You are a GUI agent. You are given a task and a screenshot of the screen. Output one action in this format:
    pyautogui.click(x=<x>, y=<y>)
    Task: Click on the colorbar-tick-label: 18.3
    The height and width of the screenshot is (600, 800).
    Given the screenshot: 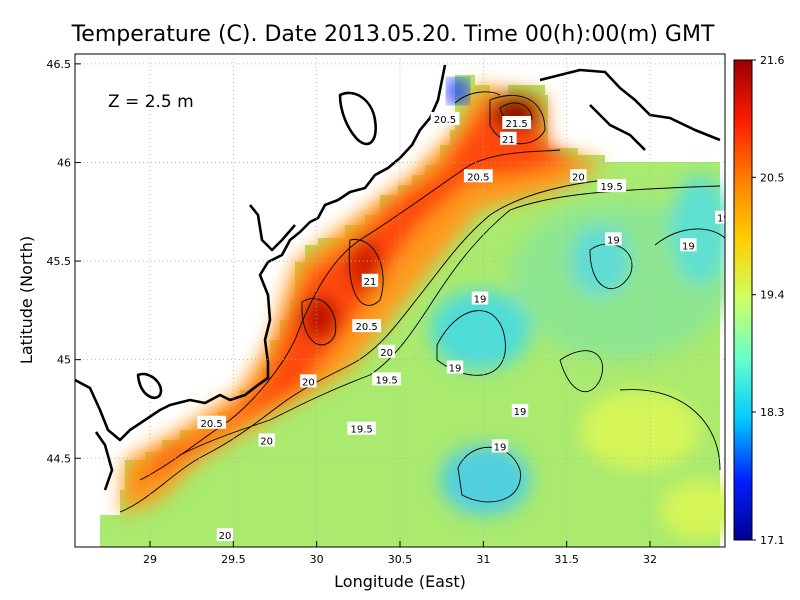 What is the action you would take?
    pyautogui.click(x=772, y=412)
    